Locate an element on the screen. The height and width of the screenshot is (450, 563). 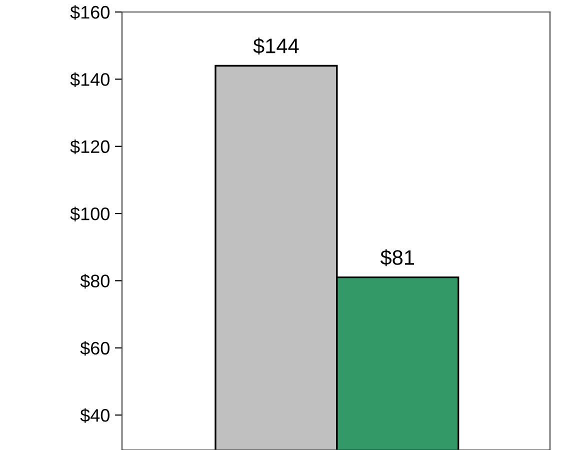
data-label: $81 is located at coordinates (397, 257).